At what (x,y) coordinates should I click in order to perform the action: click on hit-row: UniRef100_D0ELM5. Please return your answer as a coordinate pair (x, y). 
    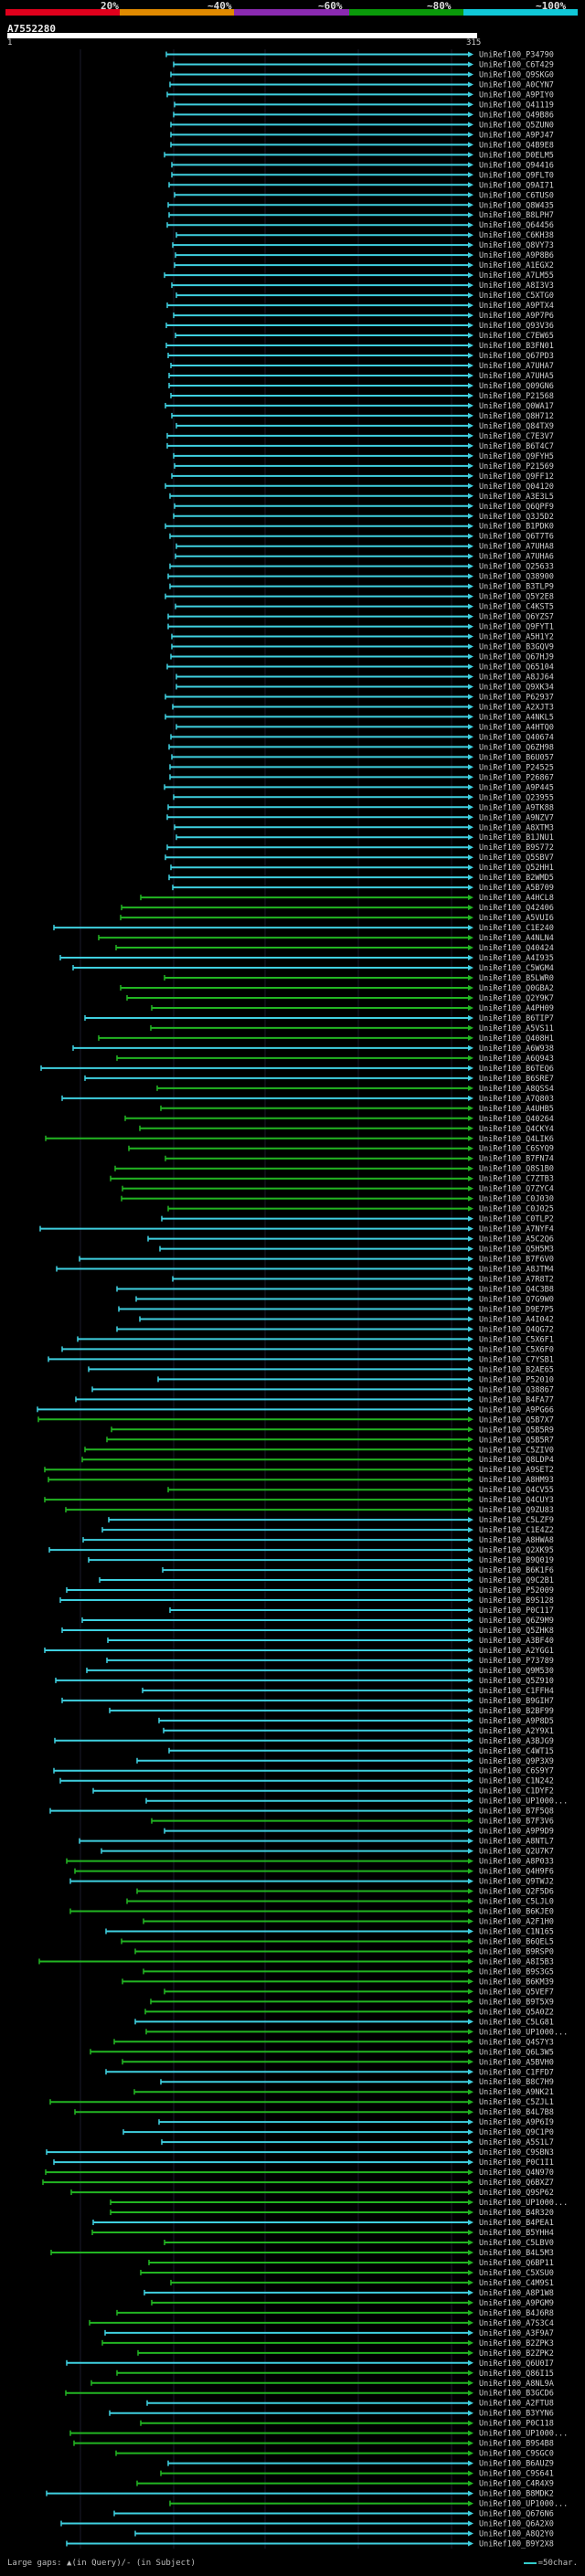
    Looking at the image, I should click on (359, 155).